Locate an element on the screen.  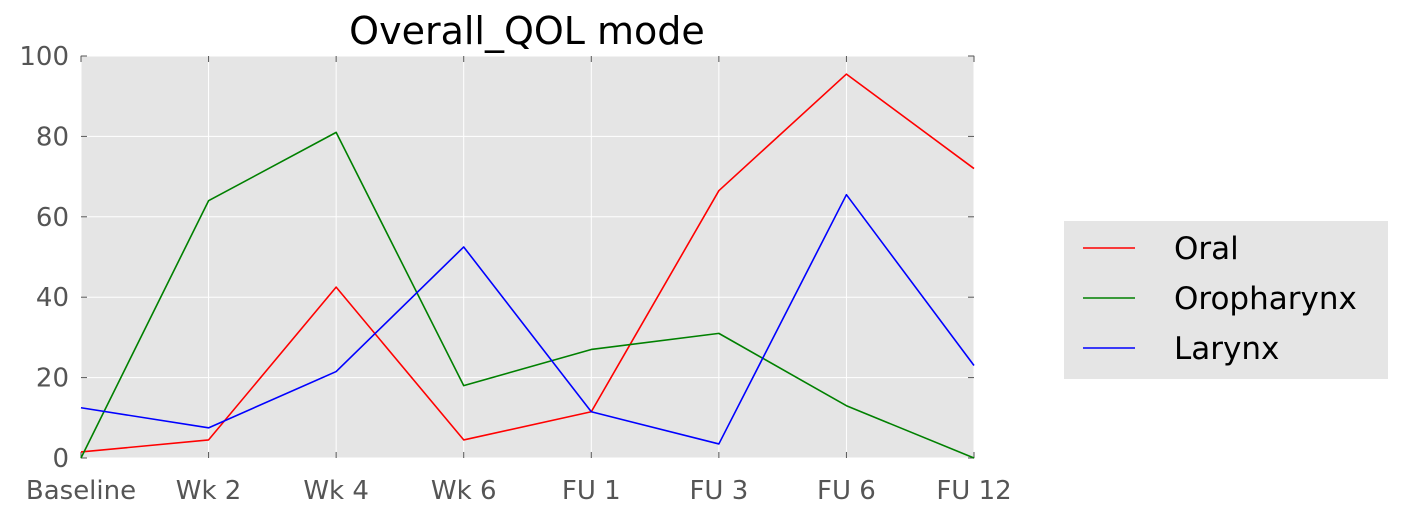
x-tick-label: FU 12 is located at coordinates (973, 491).